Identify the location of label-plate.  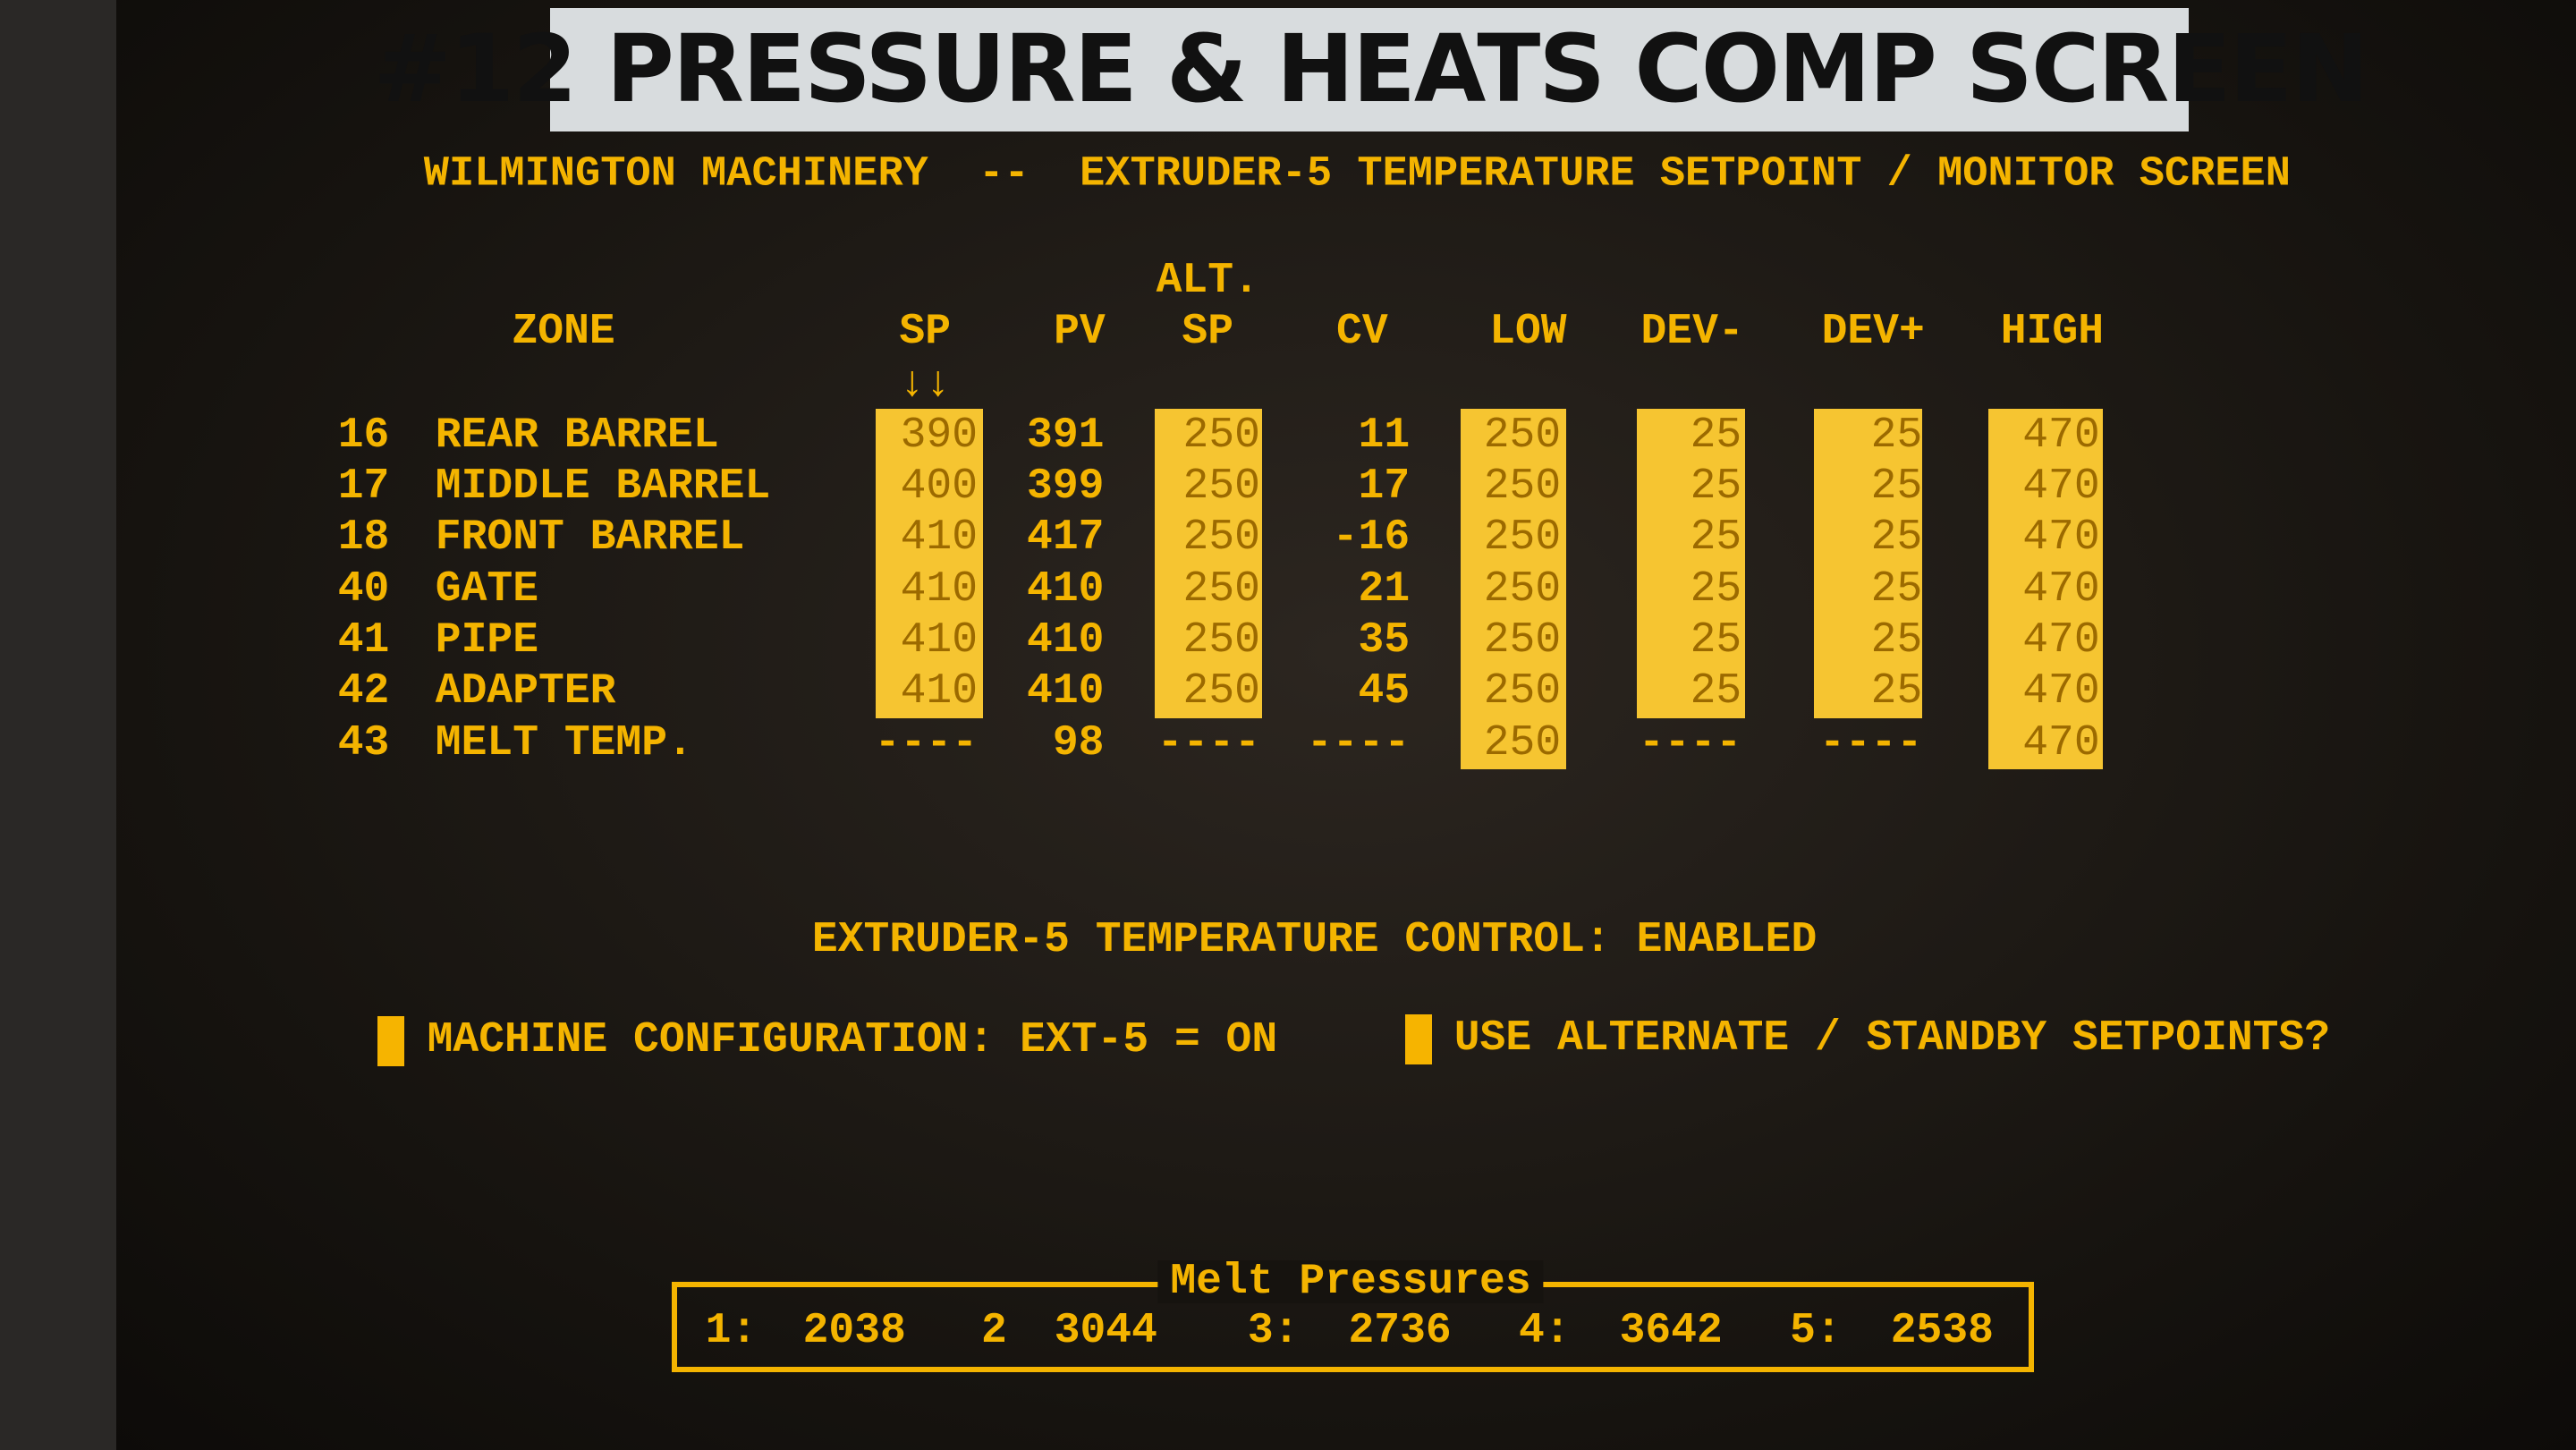
(1369, 69).